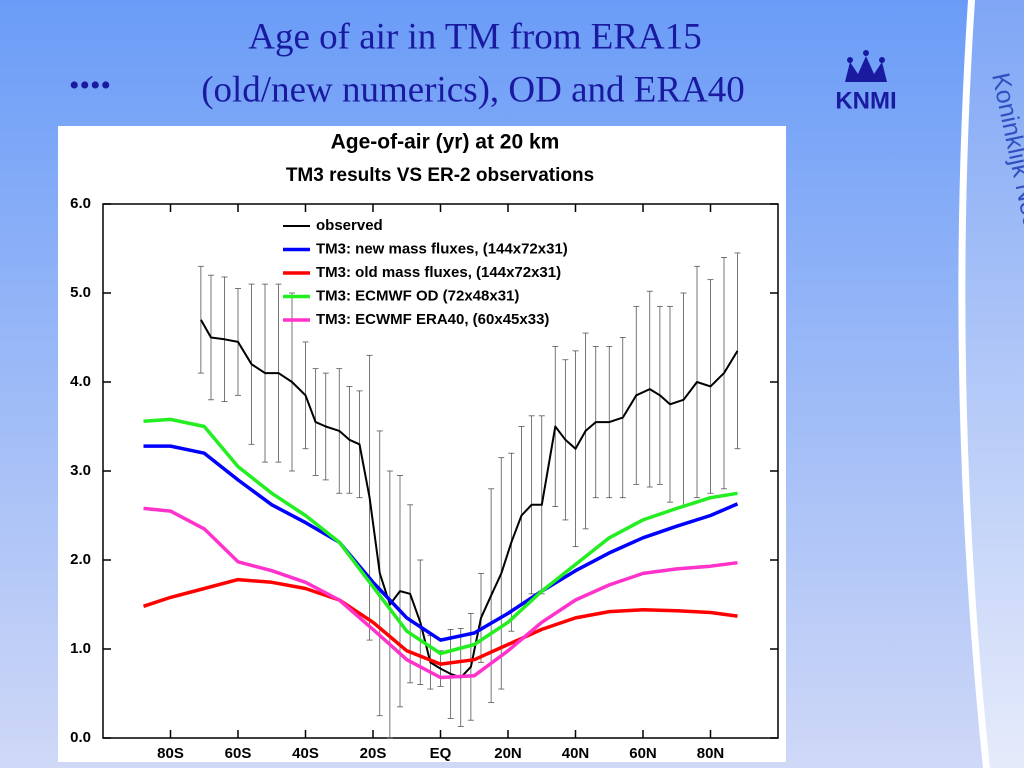  Describe the element at coordinates (441, 753) in the screenshot. I see `x-tick-label: EQ` at that location.